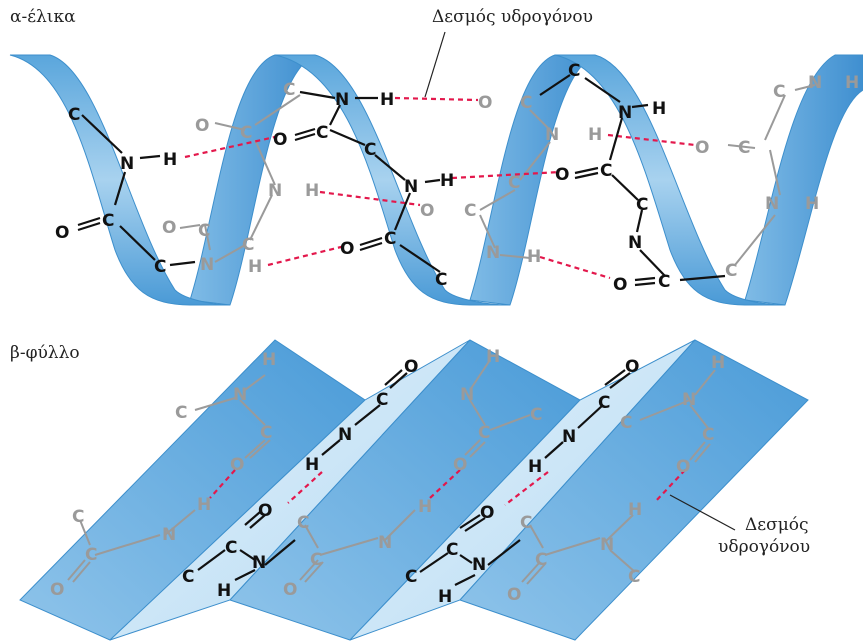  I want to click on hbond-label-beta-line2: υδρογόνου, so click(764, 547).